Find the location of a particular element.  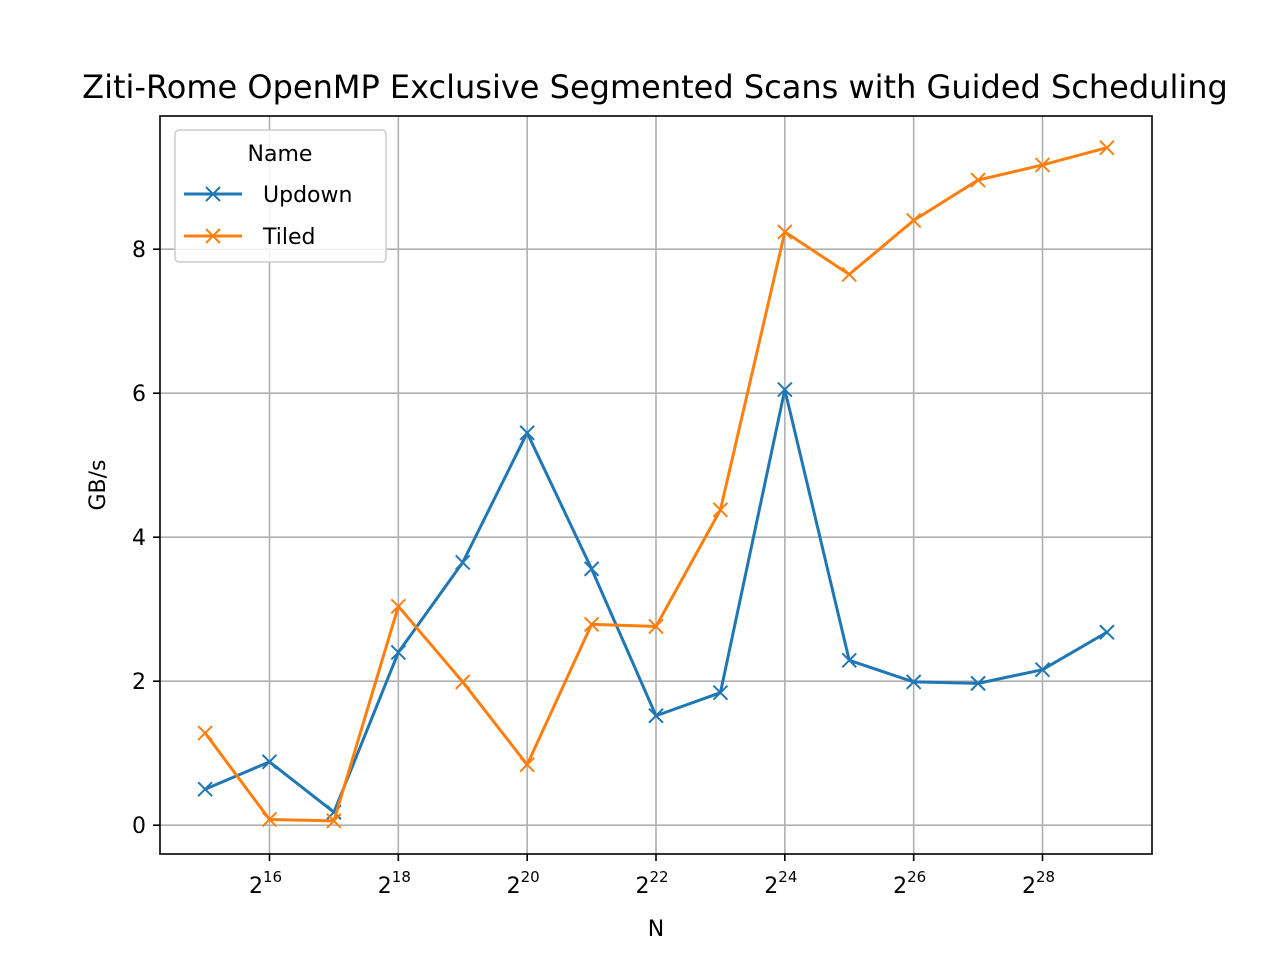

x-tick-label: 228 is located at coordinates (1038, 883).